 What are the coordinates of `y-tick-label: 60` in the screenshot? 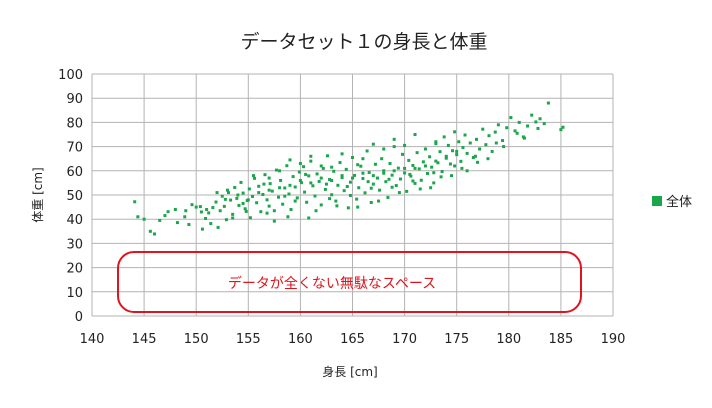 It's located at (74, 172).